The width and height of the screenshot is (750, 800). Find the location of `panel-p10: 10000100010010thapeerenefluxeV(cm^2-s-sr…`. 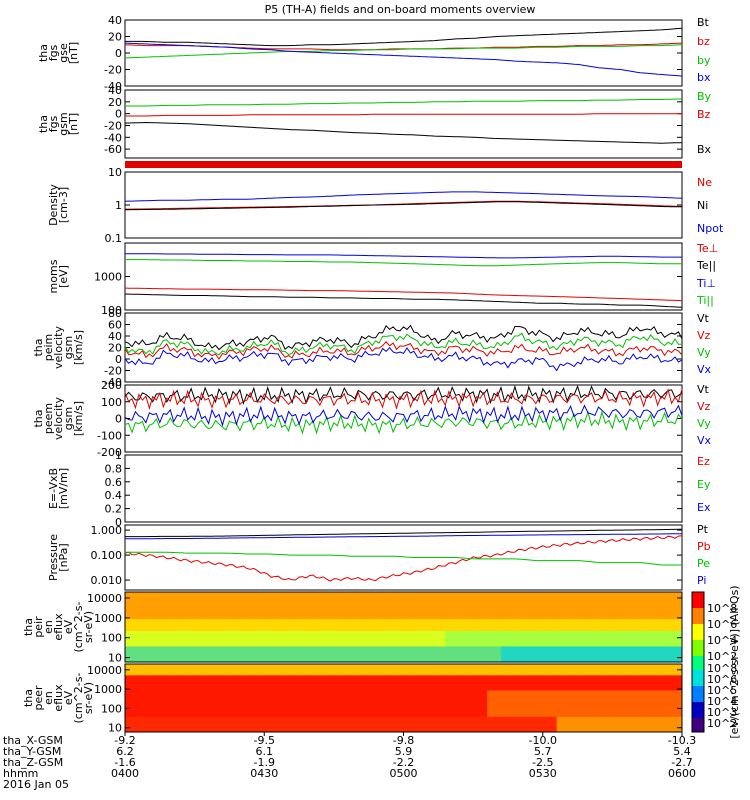

panel-p10: 10000100010010thapeerenefluxeV(cm^2-s-sr… is located at coordinates (352, 699).